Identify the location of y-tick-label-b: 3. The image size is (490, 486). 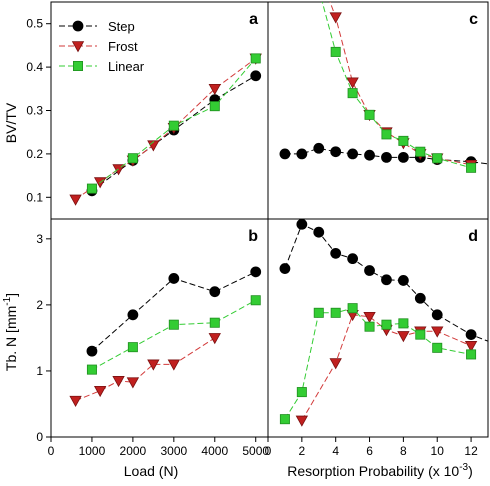
(39, 239).